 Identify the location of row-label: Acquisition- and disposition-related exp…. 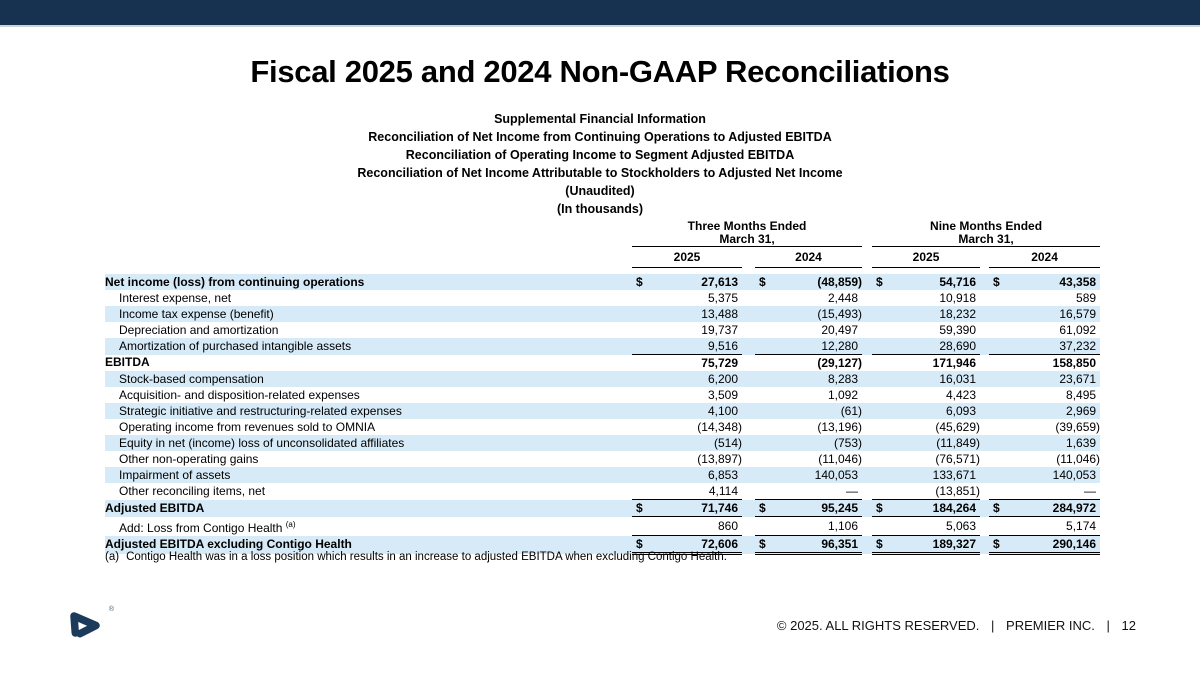
(368, 395).